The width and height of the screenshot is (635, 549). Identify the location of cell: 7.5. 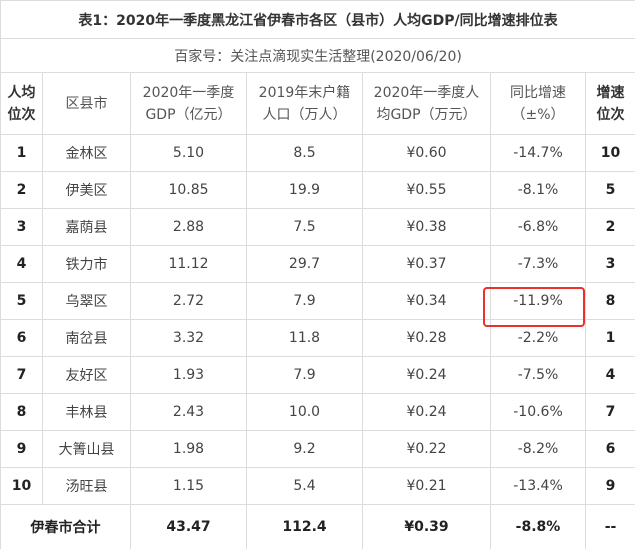
(304, 227).